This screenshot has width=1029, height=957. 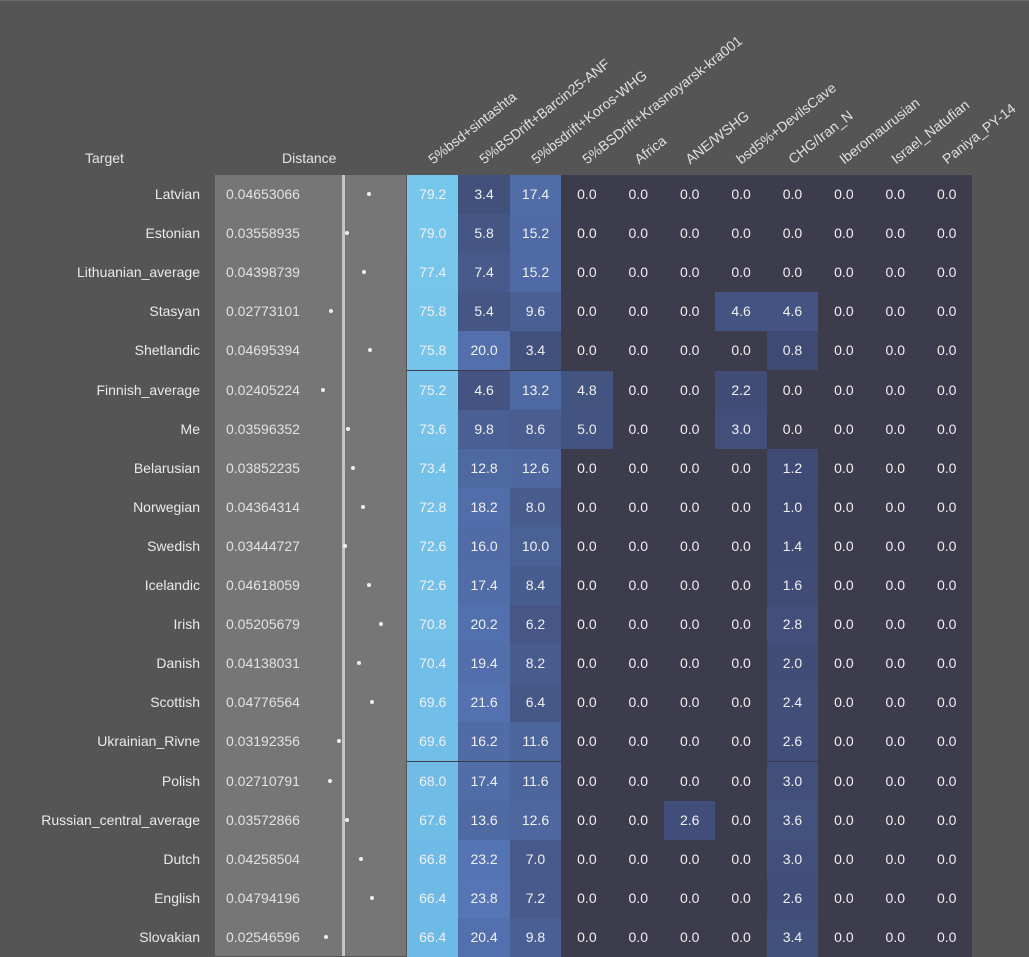 What do you see at coordinates (792, 546) in the screenshot?
I see `heatmap-cell: 1.4` at bounding box center [792, 546].